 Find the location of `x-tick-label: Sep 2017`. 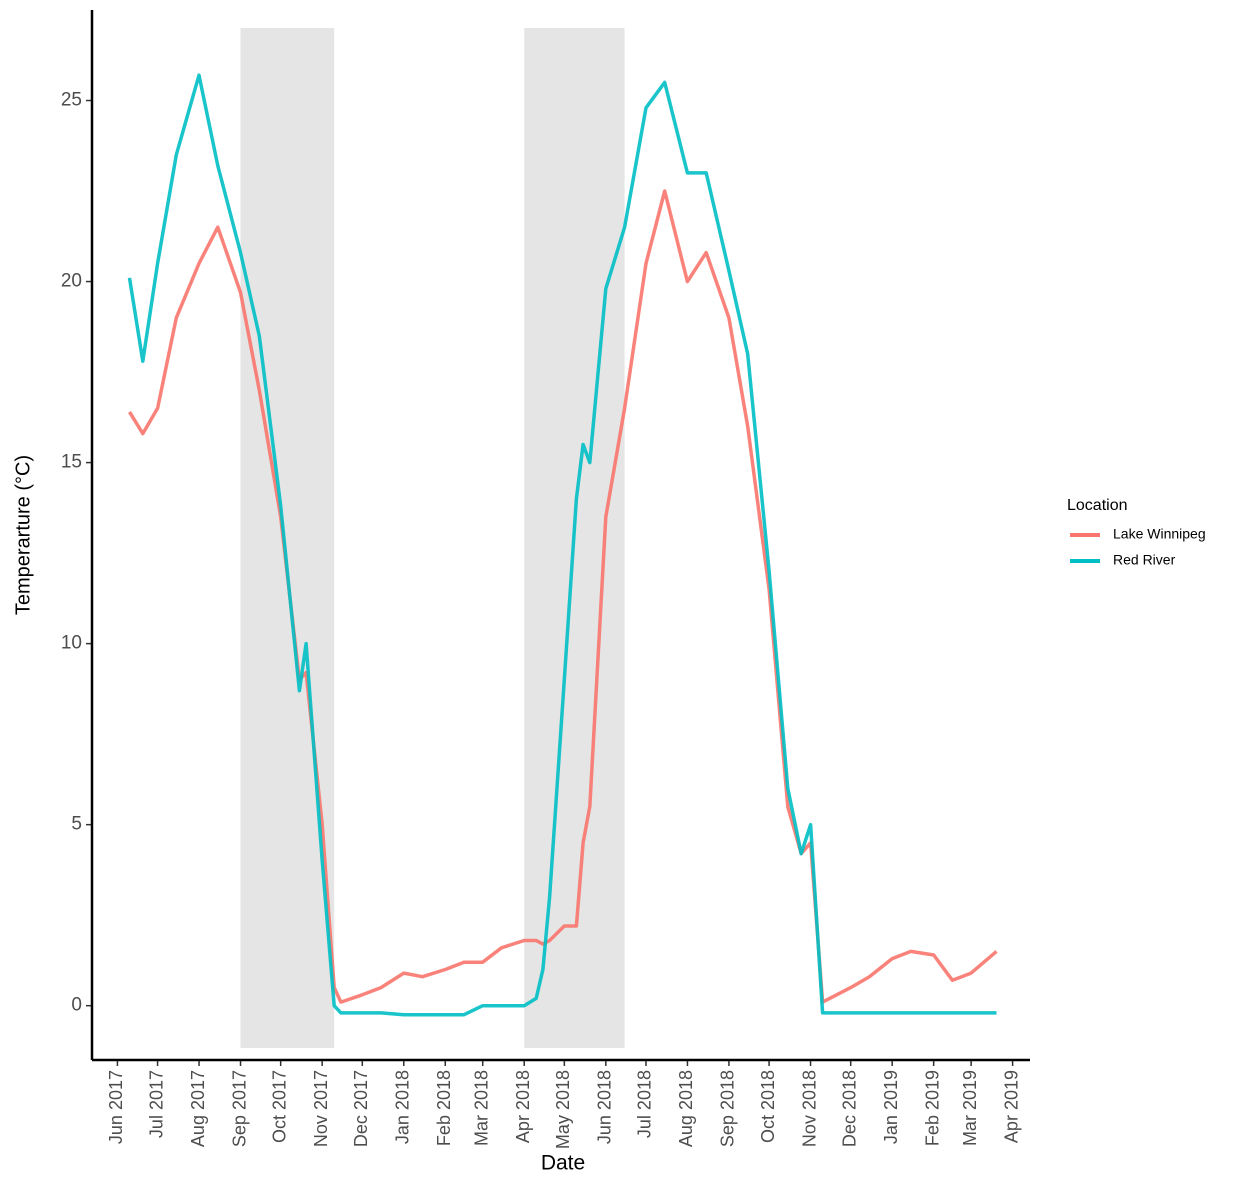

x-tick-label: Sep 2017 is located at coordinates (239, 1108).